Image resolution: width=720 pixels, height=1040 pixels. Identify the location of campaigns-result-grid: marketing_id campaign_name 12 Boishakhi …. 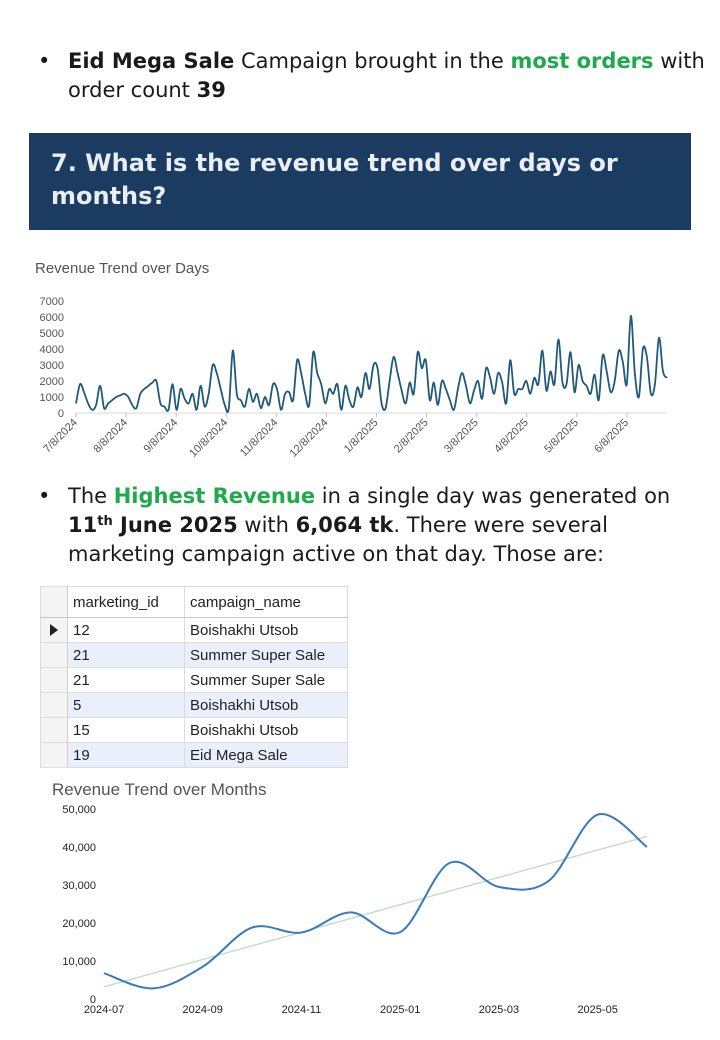
(194, 677).